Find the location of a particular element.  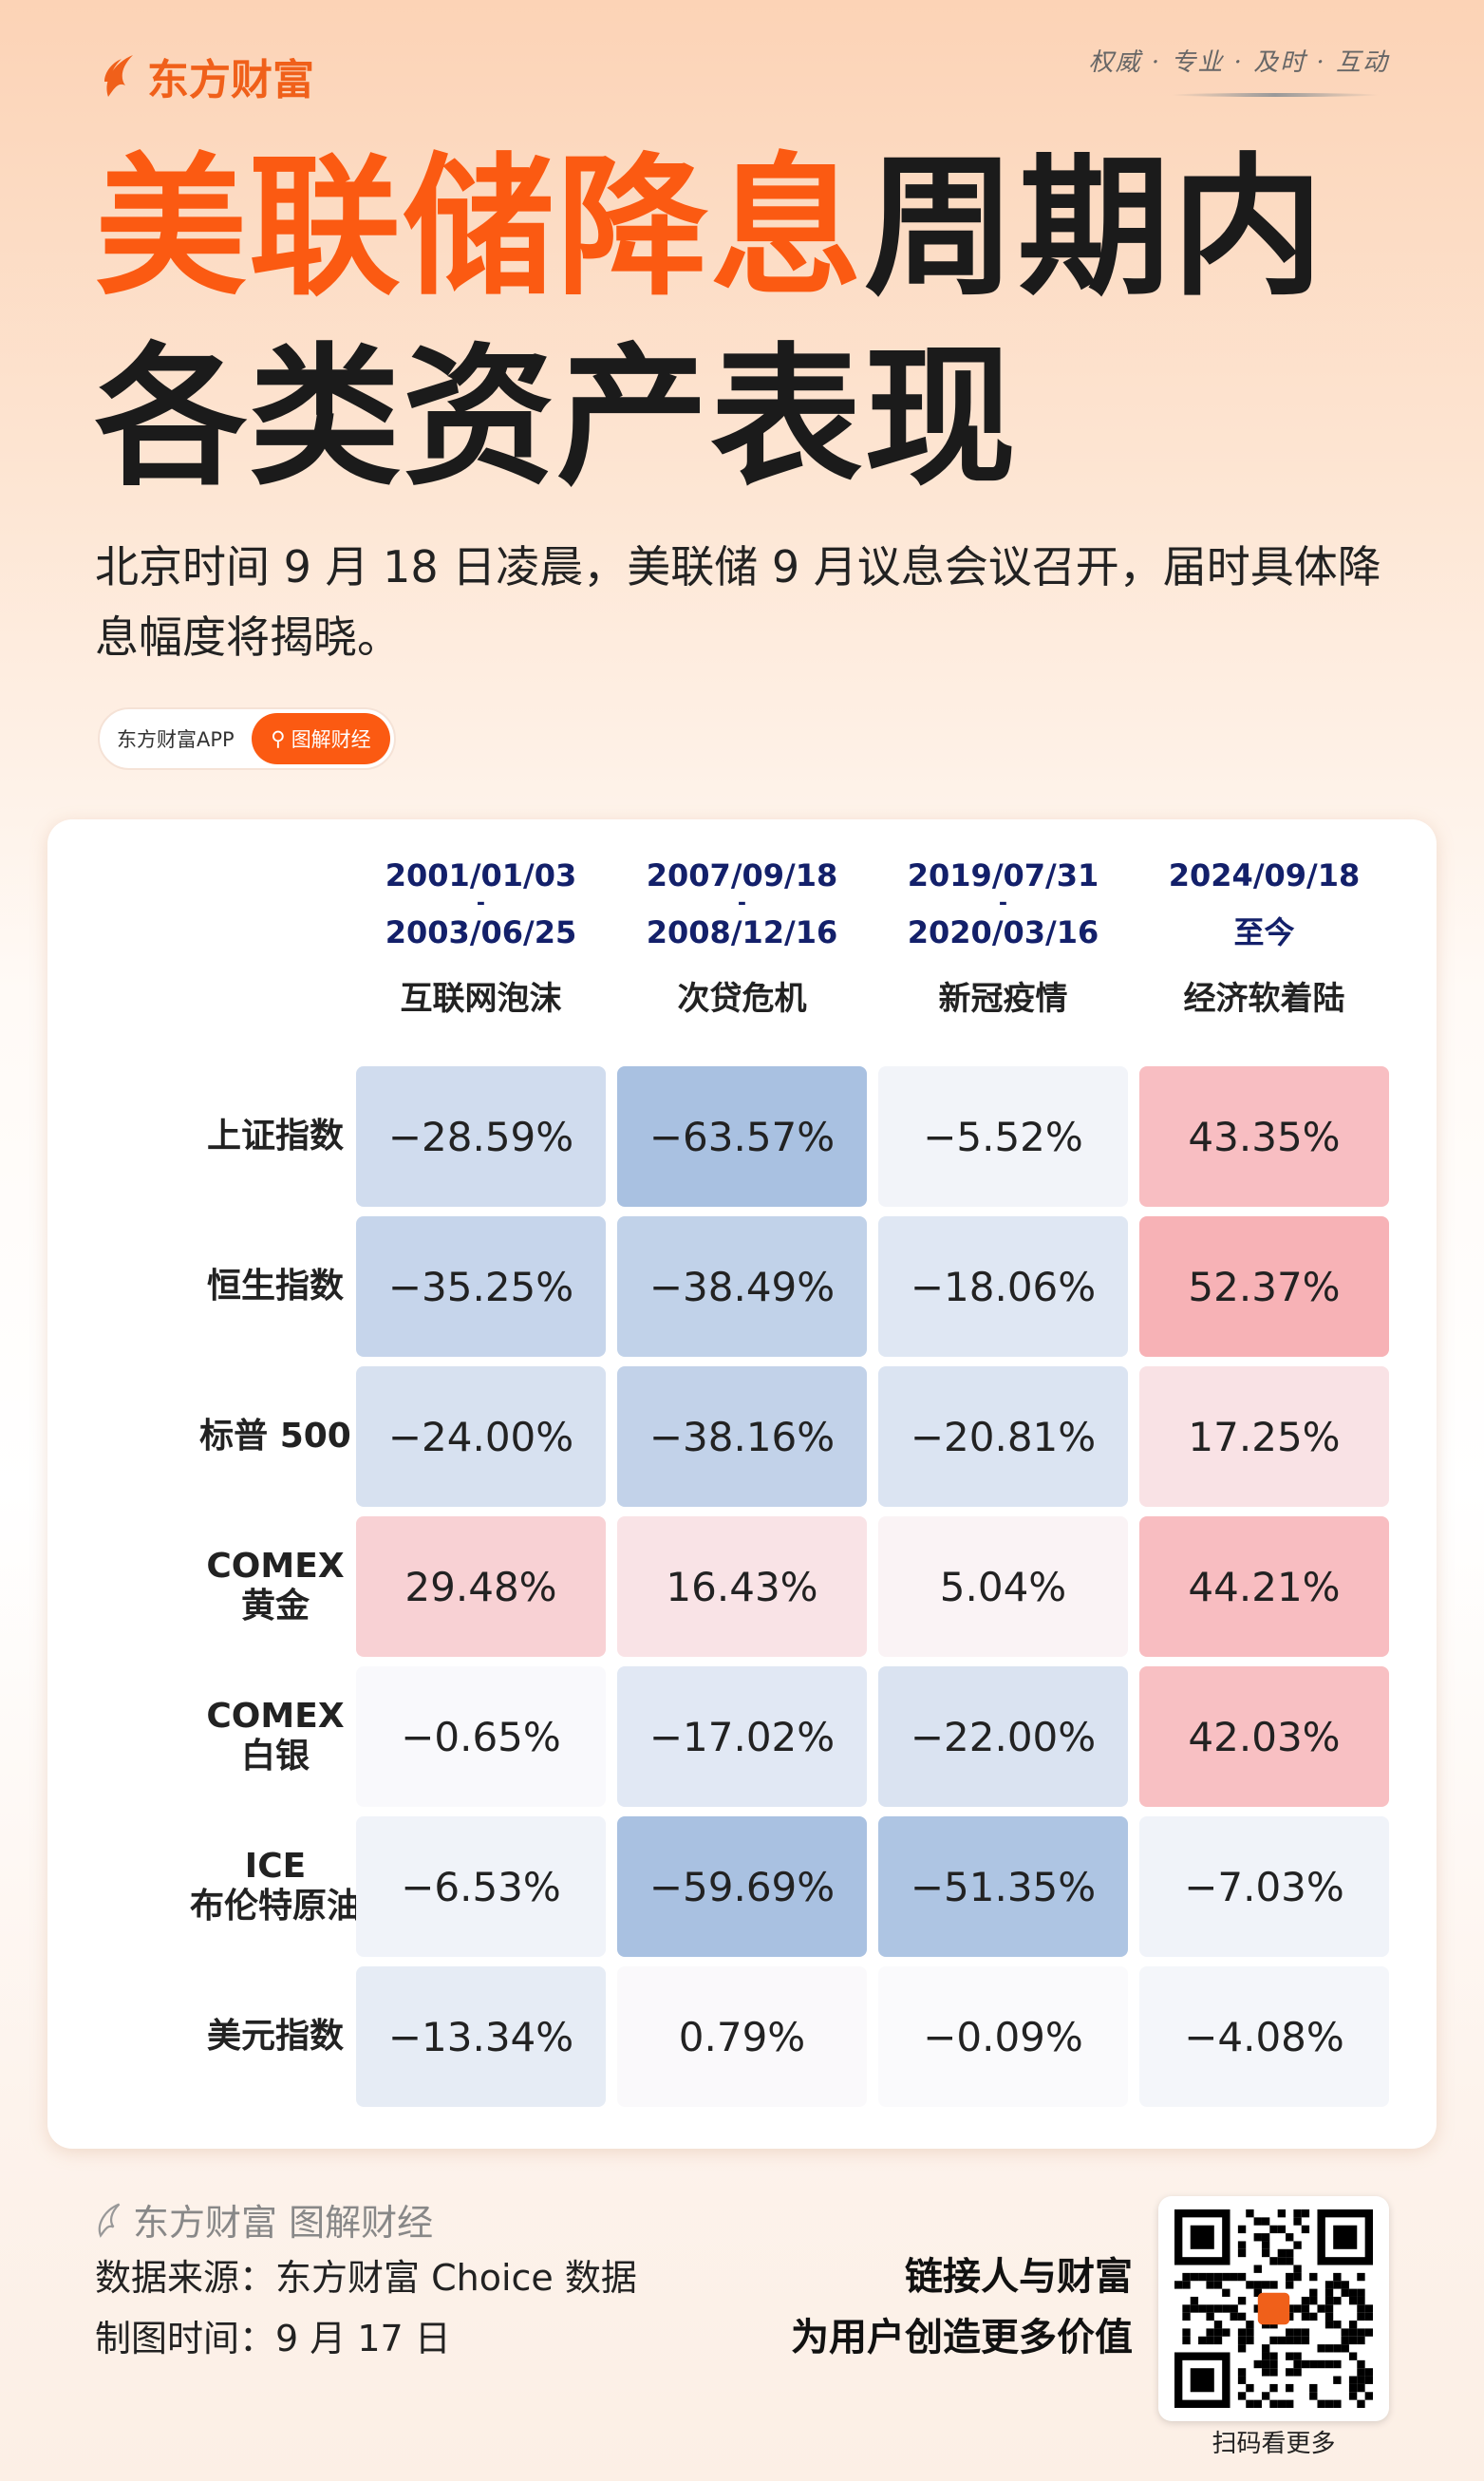

column-header: 2007/09/18-2008/12/16 次贷危机 is located at coordinates (742, 938).